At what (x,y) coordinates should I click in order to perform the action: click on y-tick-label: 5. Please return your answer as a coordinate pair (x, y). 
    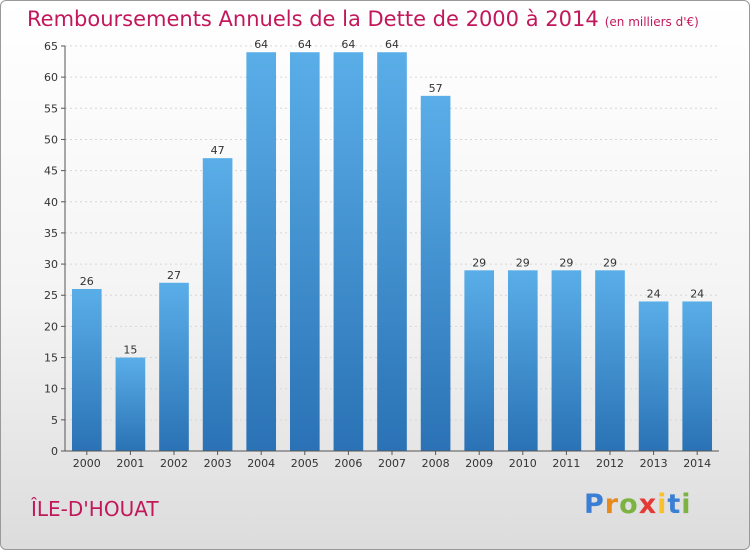
    Looking at the image, I should click on (54, 420).